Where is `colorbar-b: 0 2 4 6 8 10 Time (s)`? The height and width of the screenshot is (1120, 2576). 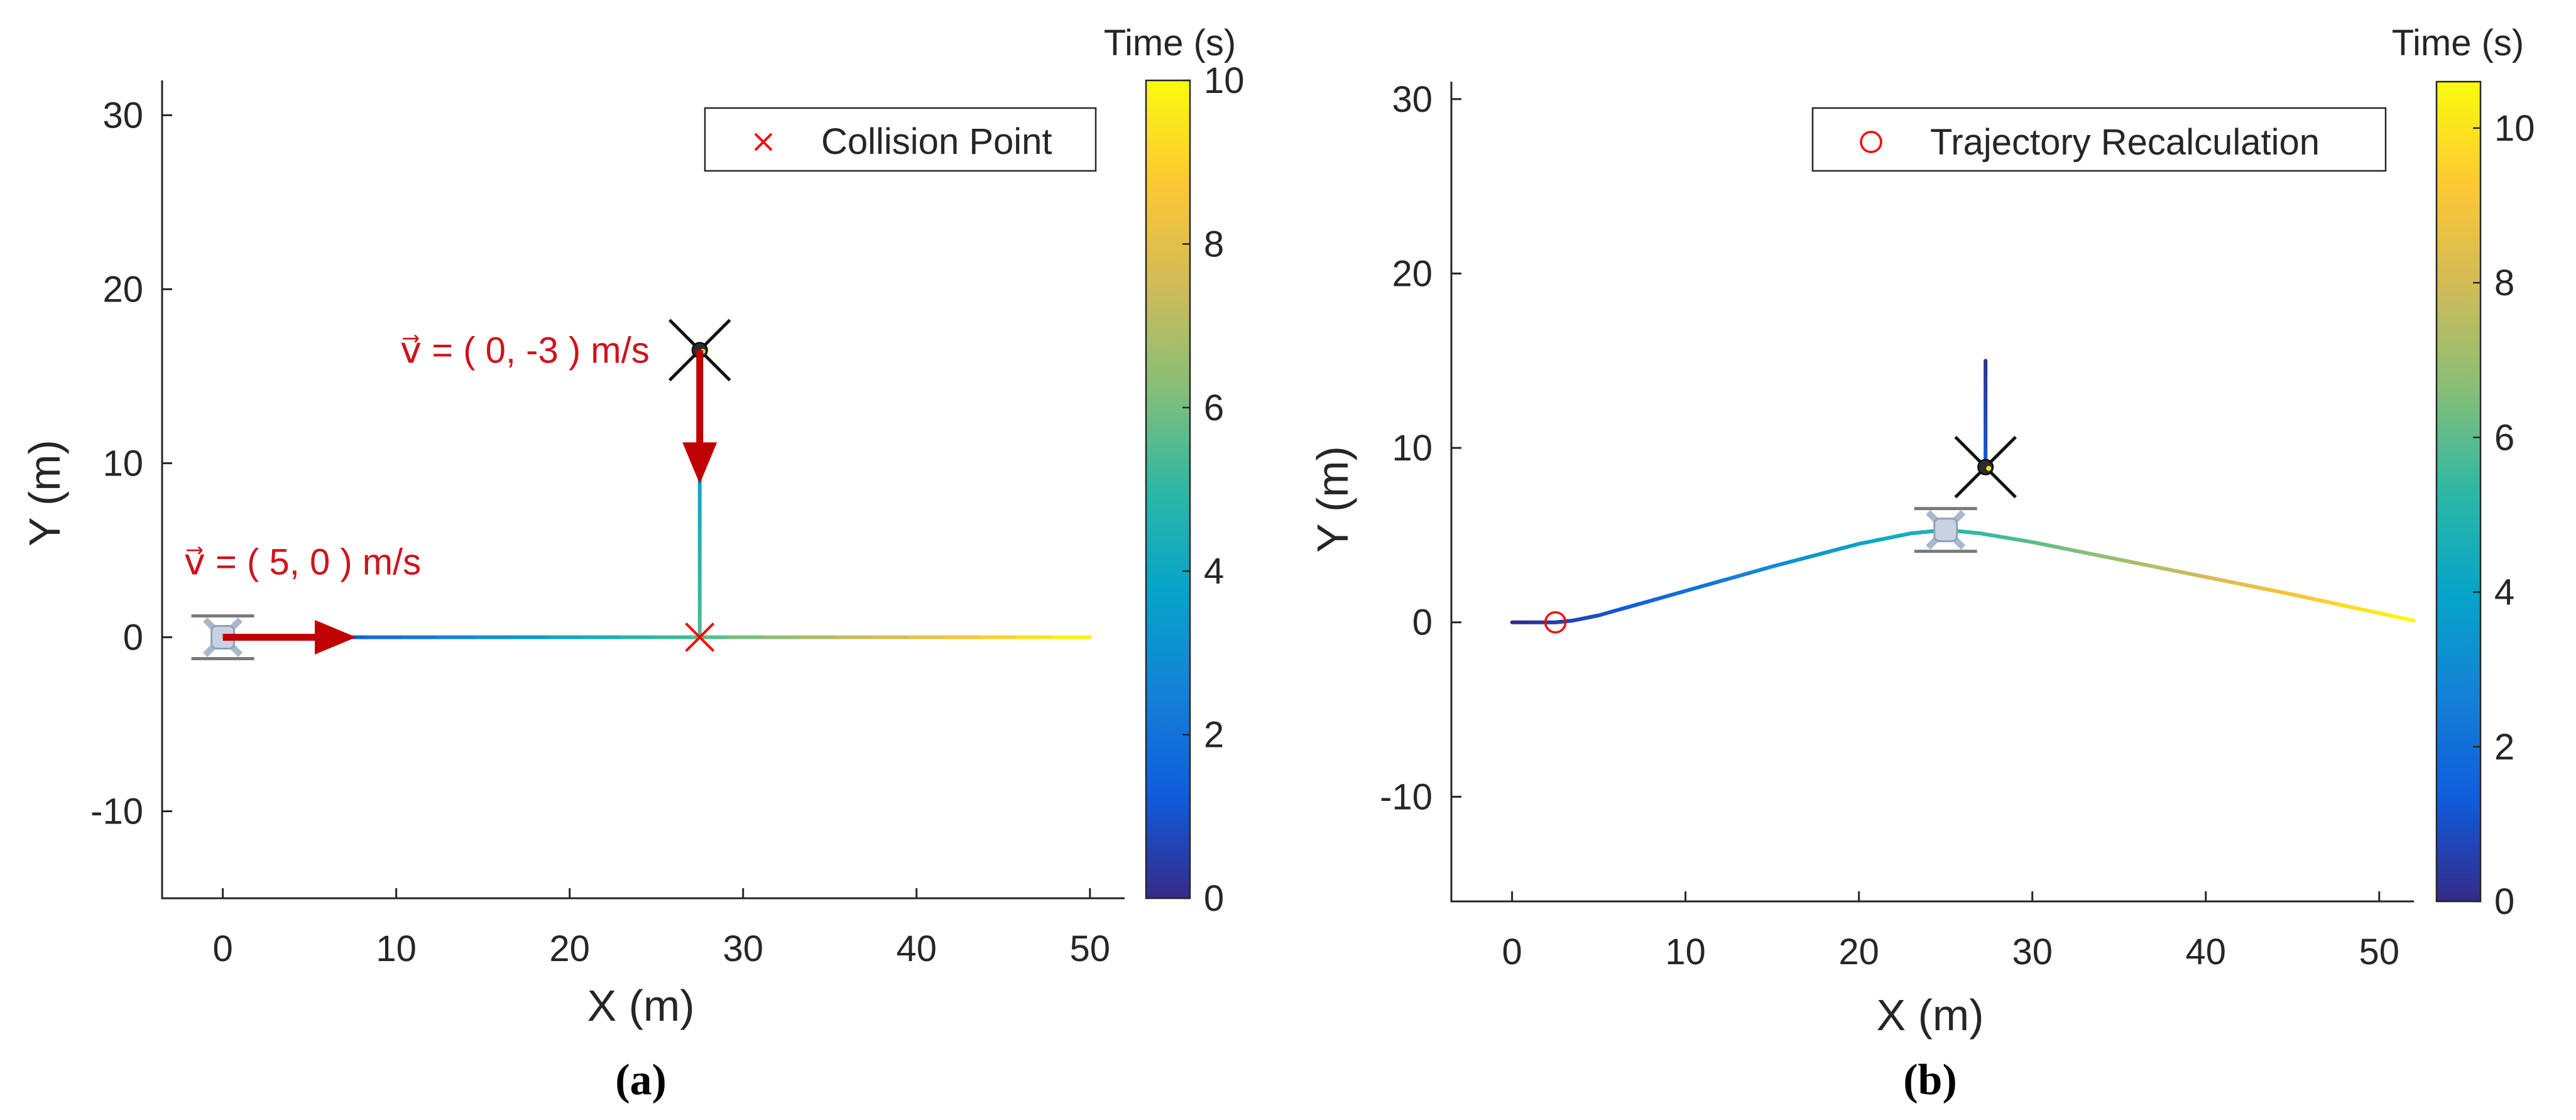 colorbar-b: 0 2 4 6 8 10 Time (s) is located at coordinates (2463, 472).